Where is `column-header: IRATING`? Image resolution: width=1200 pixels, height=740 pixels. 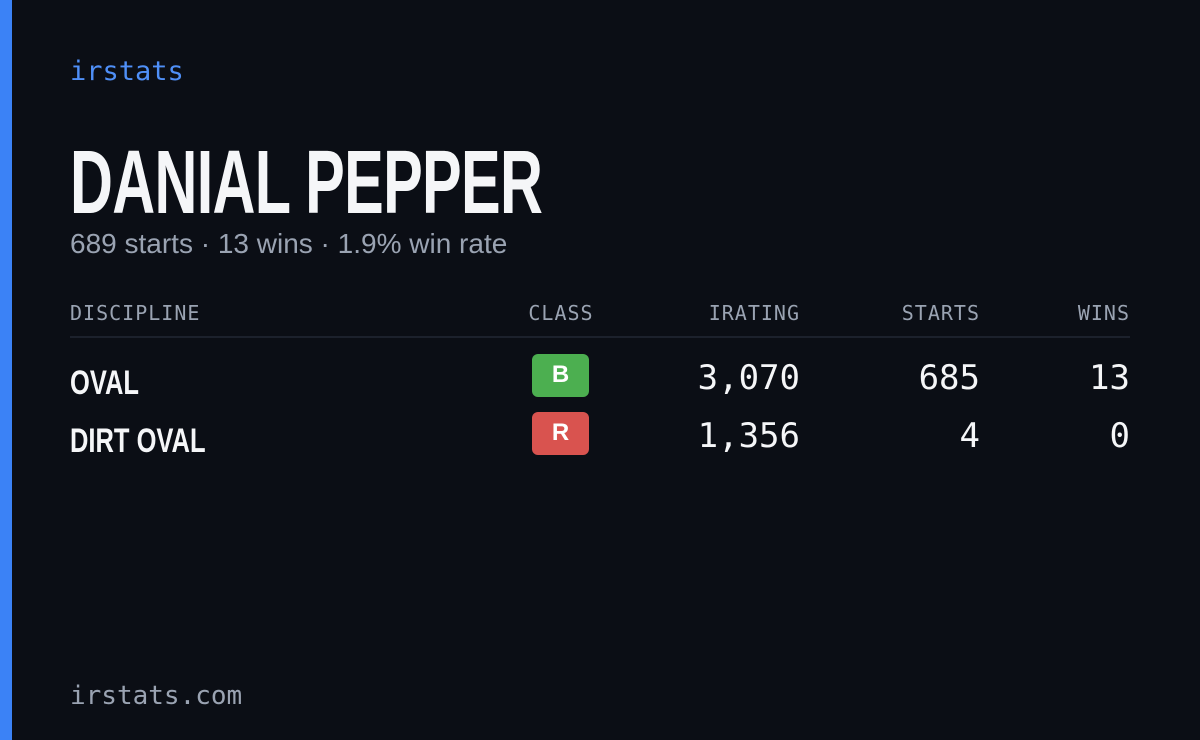
column-header: IRATING is located at coordinates (754, 313).